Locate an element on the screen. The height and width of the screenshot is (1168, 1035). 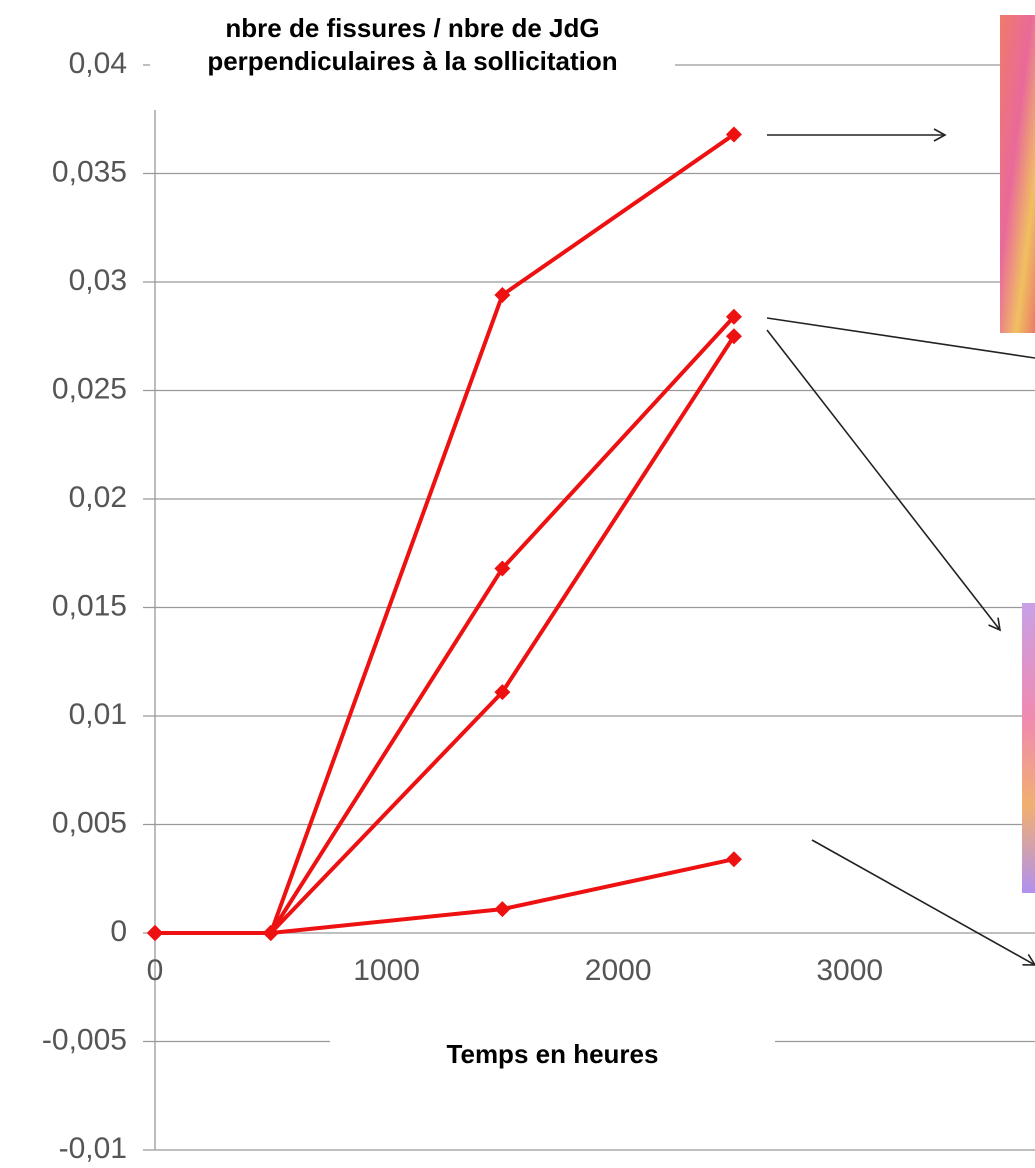
x-axis-label: Temps en heures is located at coordinates (552, 1054).